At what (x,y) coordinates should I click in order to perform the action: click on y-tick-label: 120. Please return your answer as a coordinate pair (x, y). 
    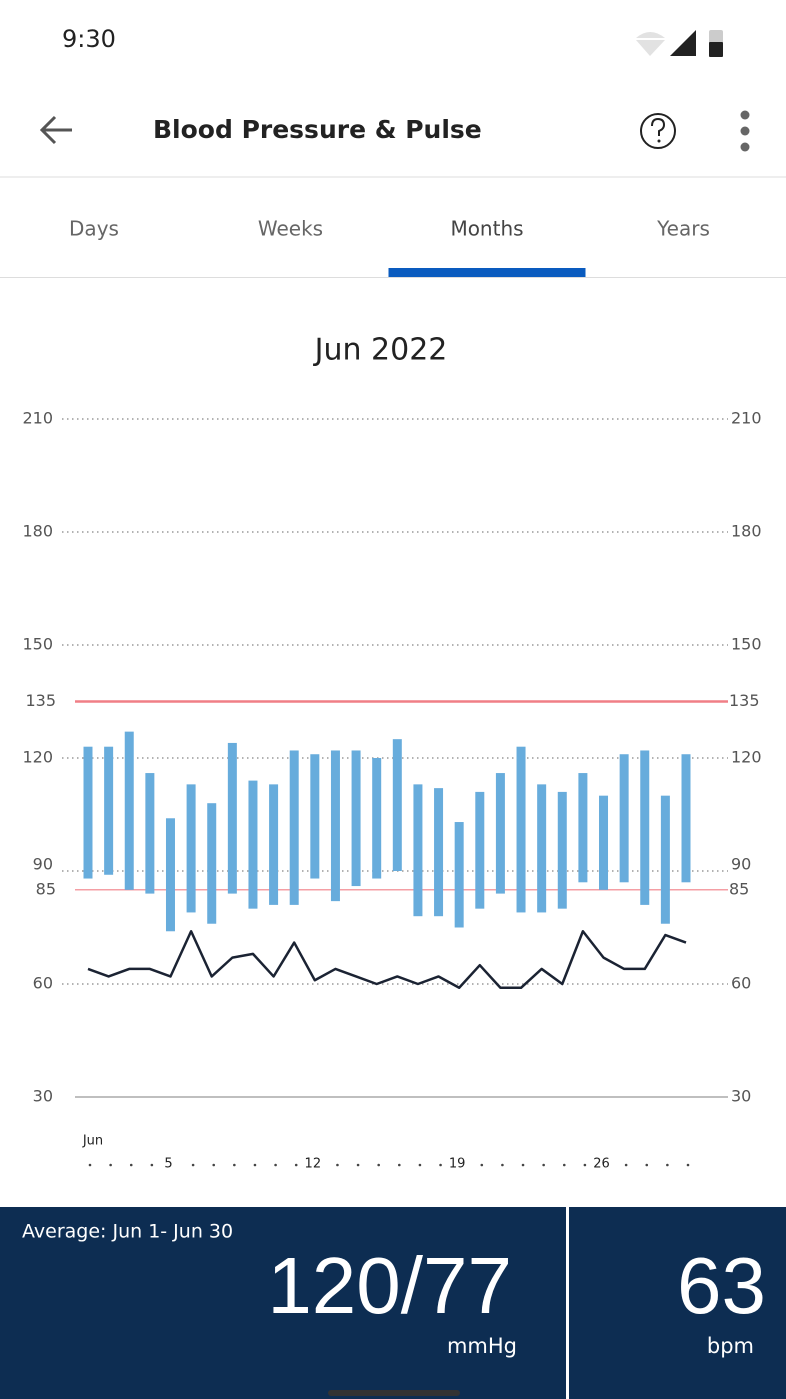
    Looking at the image, I should click on (37, 757).